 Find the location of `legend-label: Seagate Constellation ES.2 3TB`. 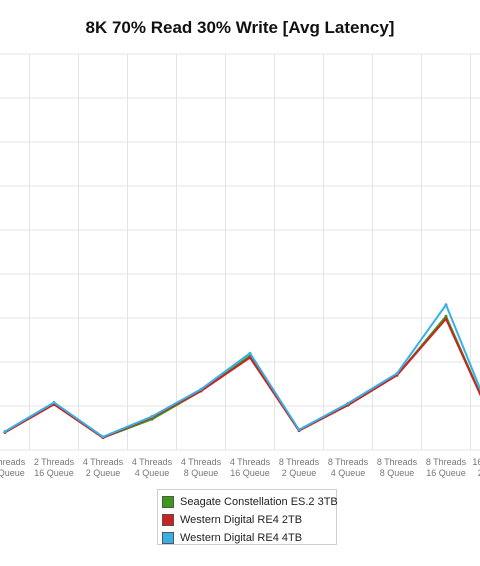

legend-label: Seagate Constellation ES.2 3TB is located at coordinates (259, 502).